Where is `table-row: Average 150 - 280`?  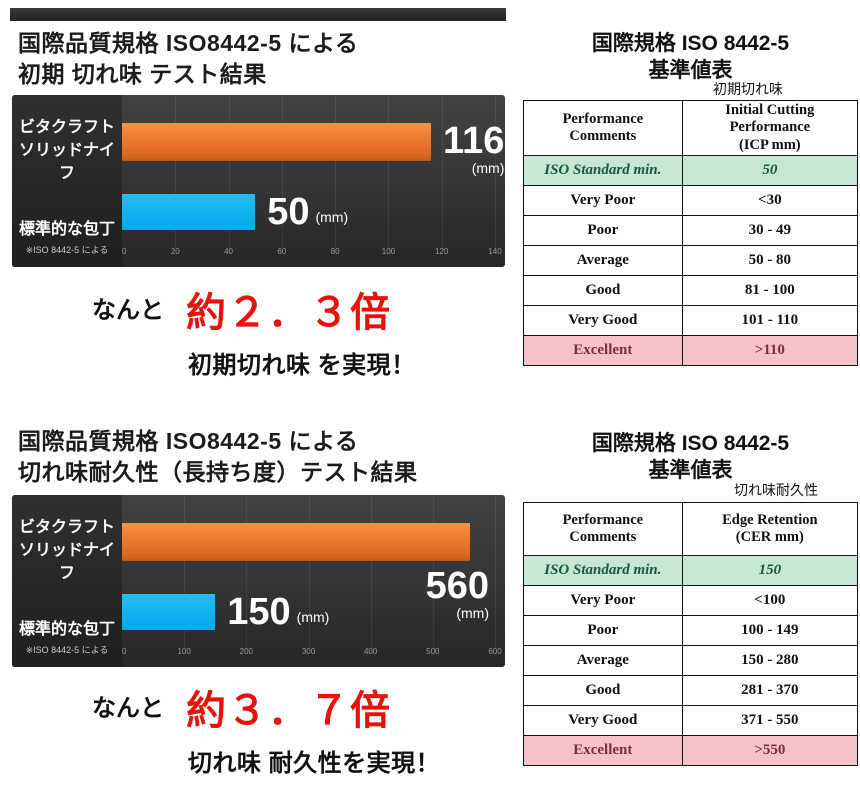
table-row: Average 150 - 280 is located at coordinates (691, 660).